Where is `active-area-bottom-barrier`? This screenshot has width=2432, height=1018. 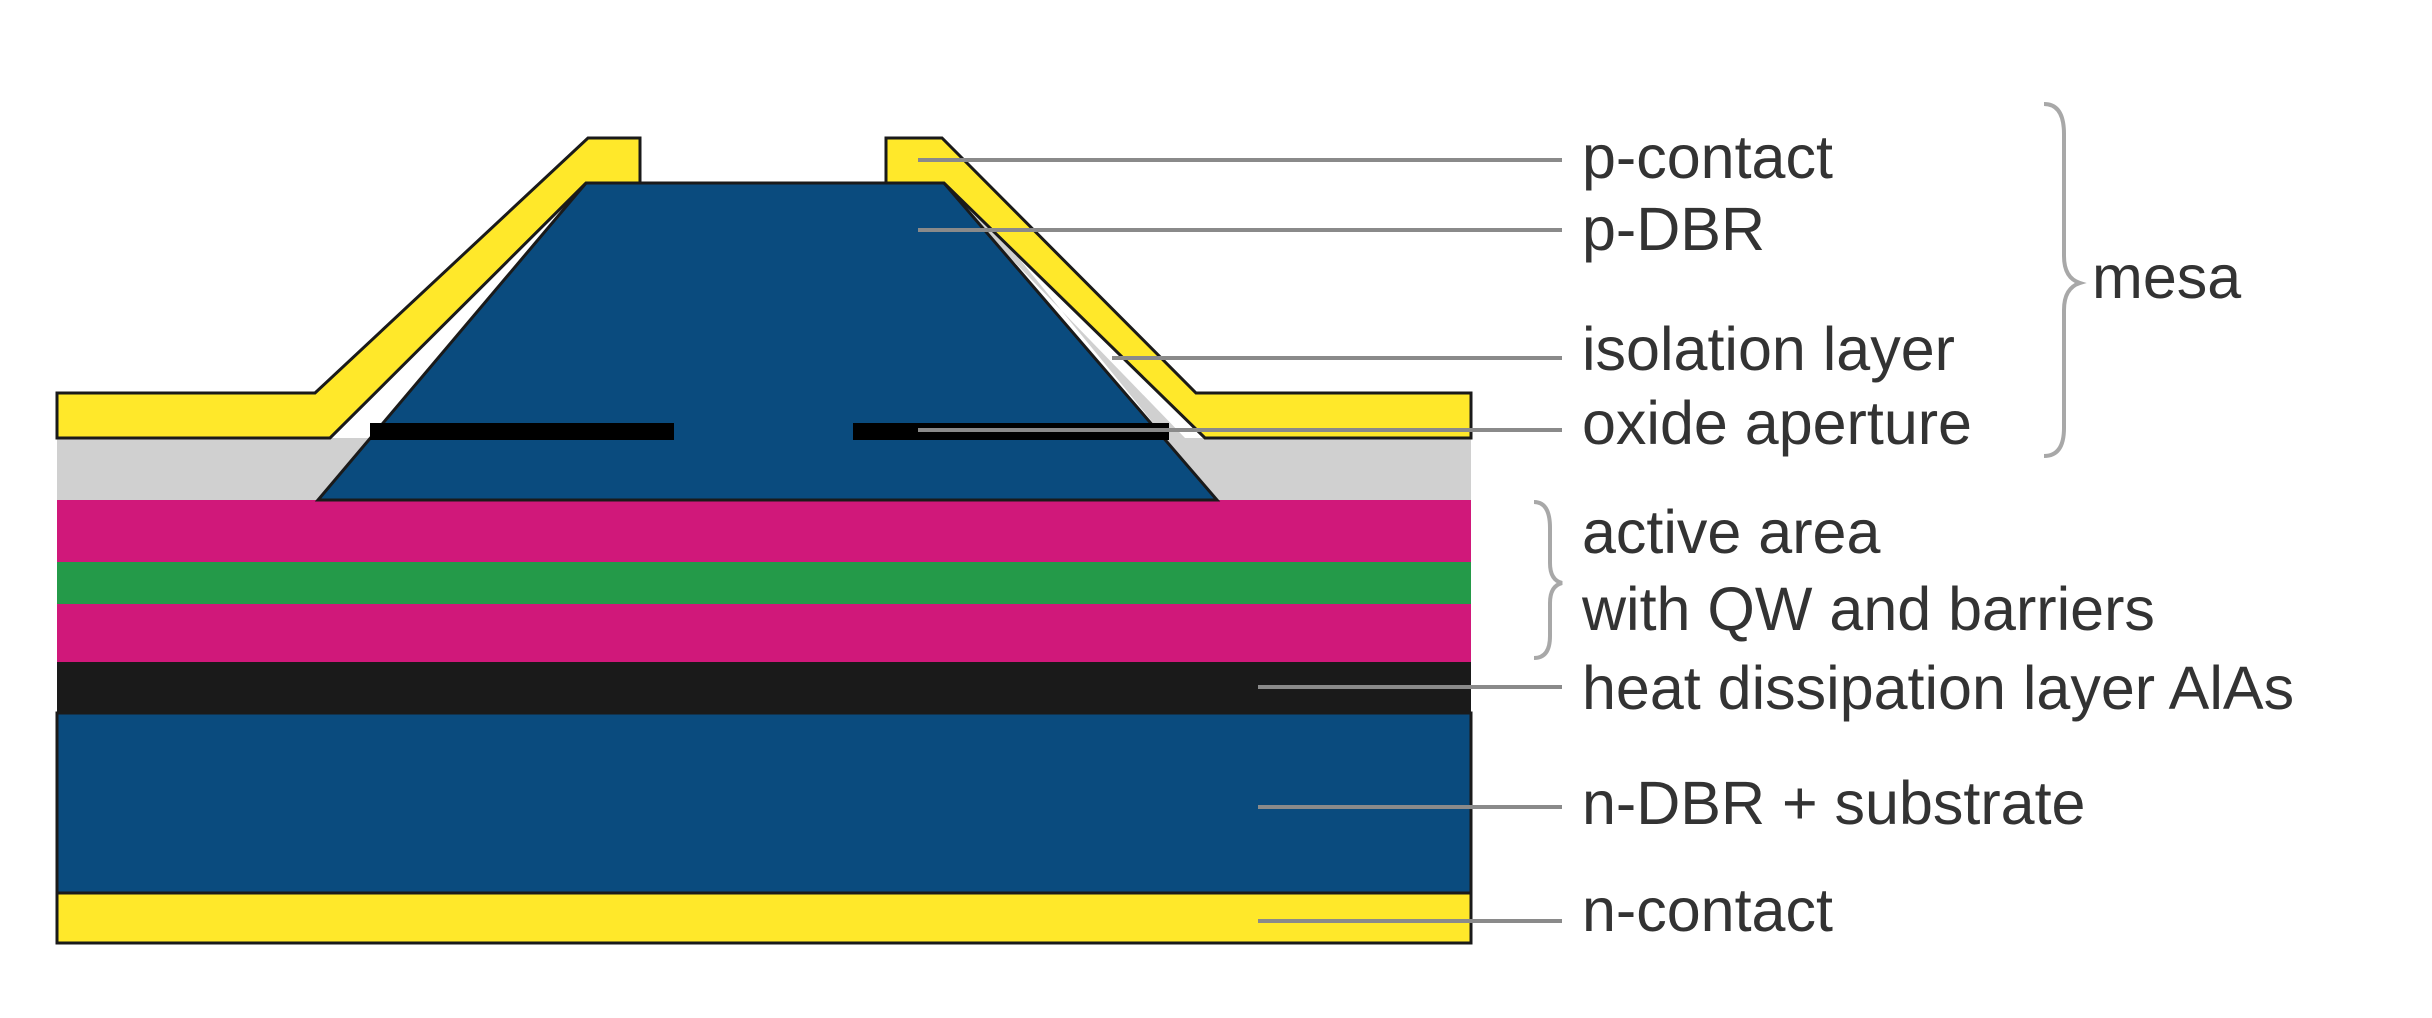
active-area-bottom-barrier is located at coordinates (764, 633).